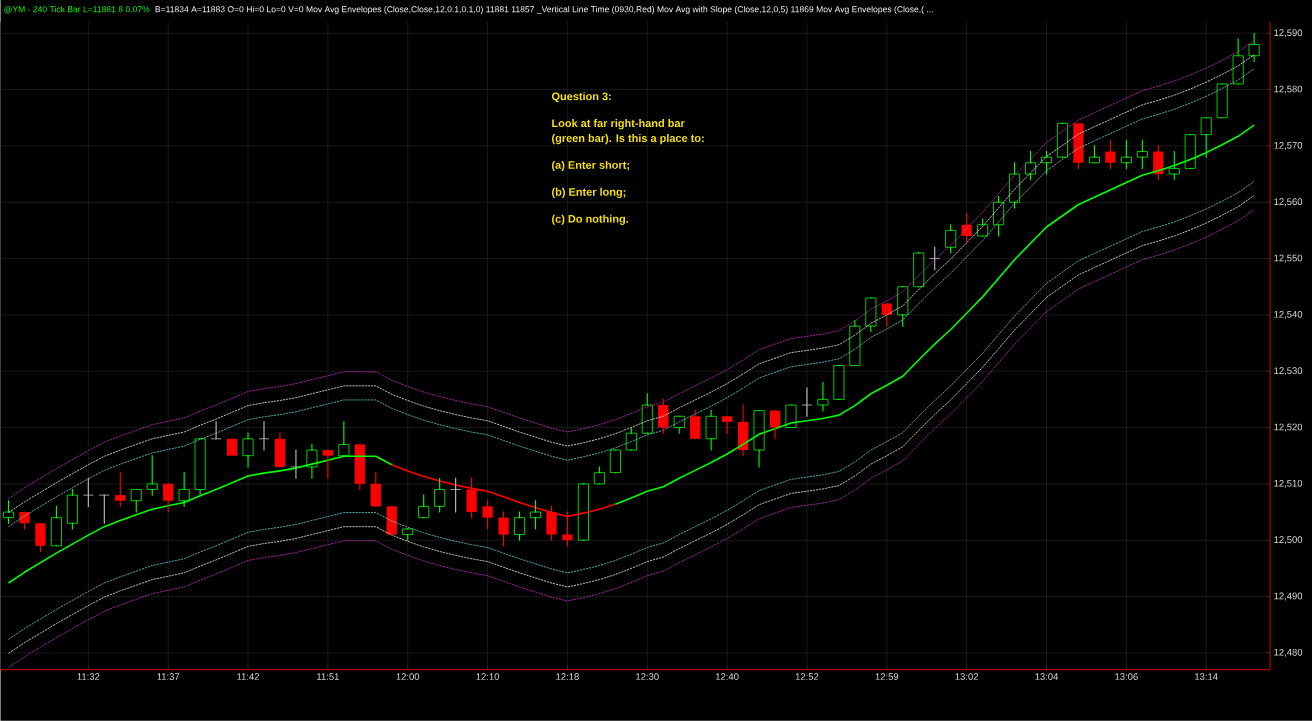 This screenshot has height=721, width=1312. Describe the element at coordinates (887, 677) in the screenshot. I see `x-tick-label: 12:59` at that location.